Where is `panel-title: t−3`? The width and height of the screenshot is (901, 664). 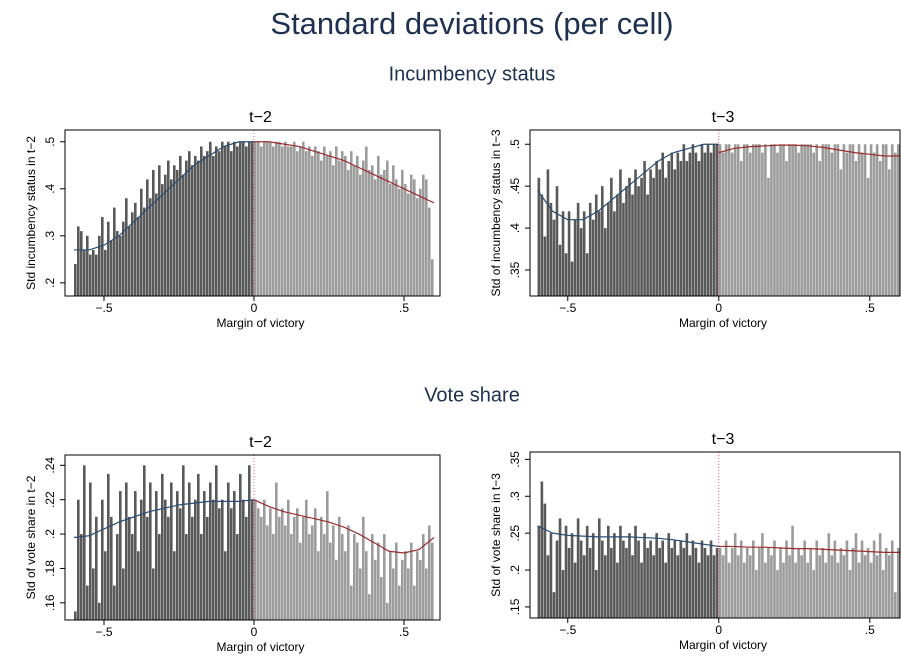 panel-title: t−3 is located at coordinates (723, 117).